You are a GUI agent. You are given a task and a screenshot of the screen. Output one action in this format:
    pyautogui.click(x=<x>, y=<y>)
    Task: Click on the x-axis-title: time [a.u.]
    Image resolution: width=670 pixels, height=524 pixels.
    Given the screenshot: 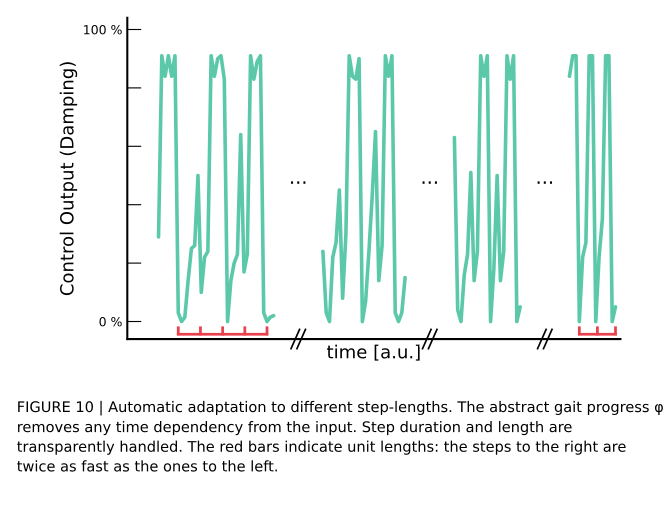 What is the action you would take?
    pyautogui.click(x=373, y=352)
    